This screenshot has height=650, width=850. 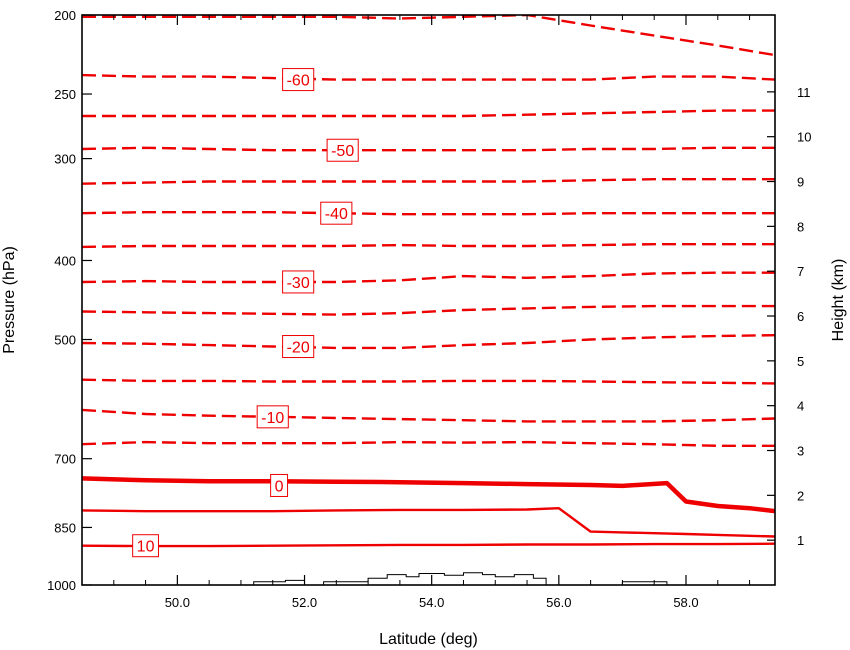 What do you see at coordinates (558, 602) in the screenshot?
I see `x-tick-label: 56.0` at bounding box center [558, 602].